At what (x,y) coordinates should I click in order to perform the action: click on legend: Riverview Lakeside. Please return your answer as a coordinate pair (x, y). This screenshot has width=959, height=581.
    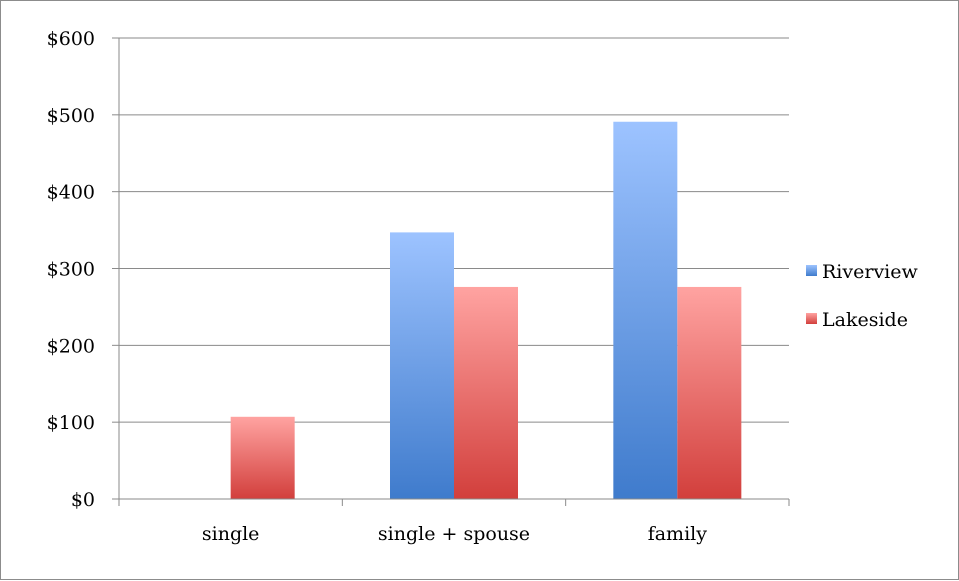
    Looking at the image, I should click on (862, 296).